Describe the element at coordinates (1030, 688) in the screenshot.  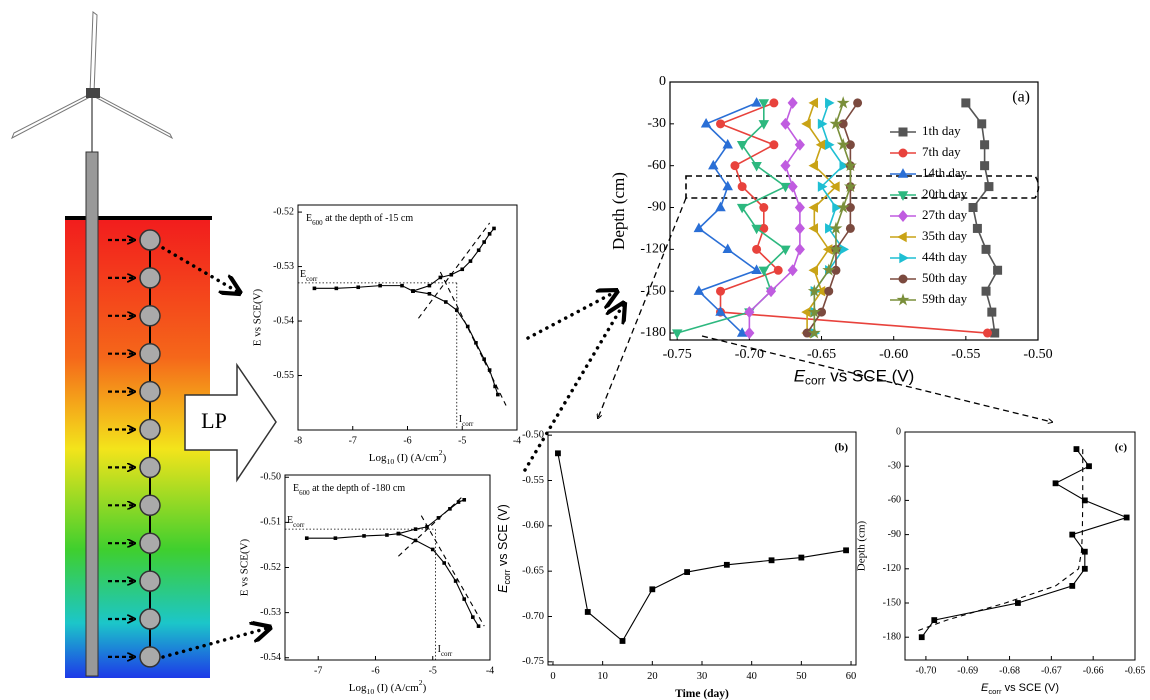
I see `x-axis-label-part: vs SCE (V)` at that location.